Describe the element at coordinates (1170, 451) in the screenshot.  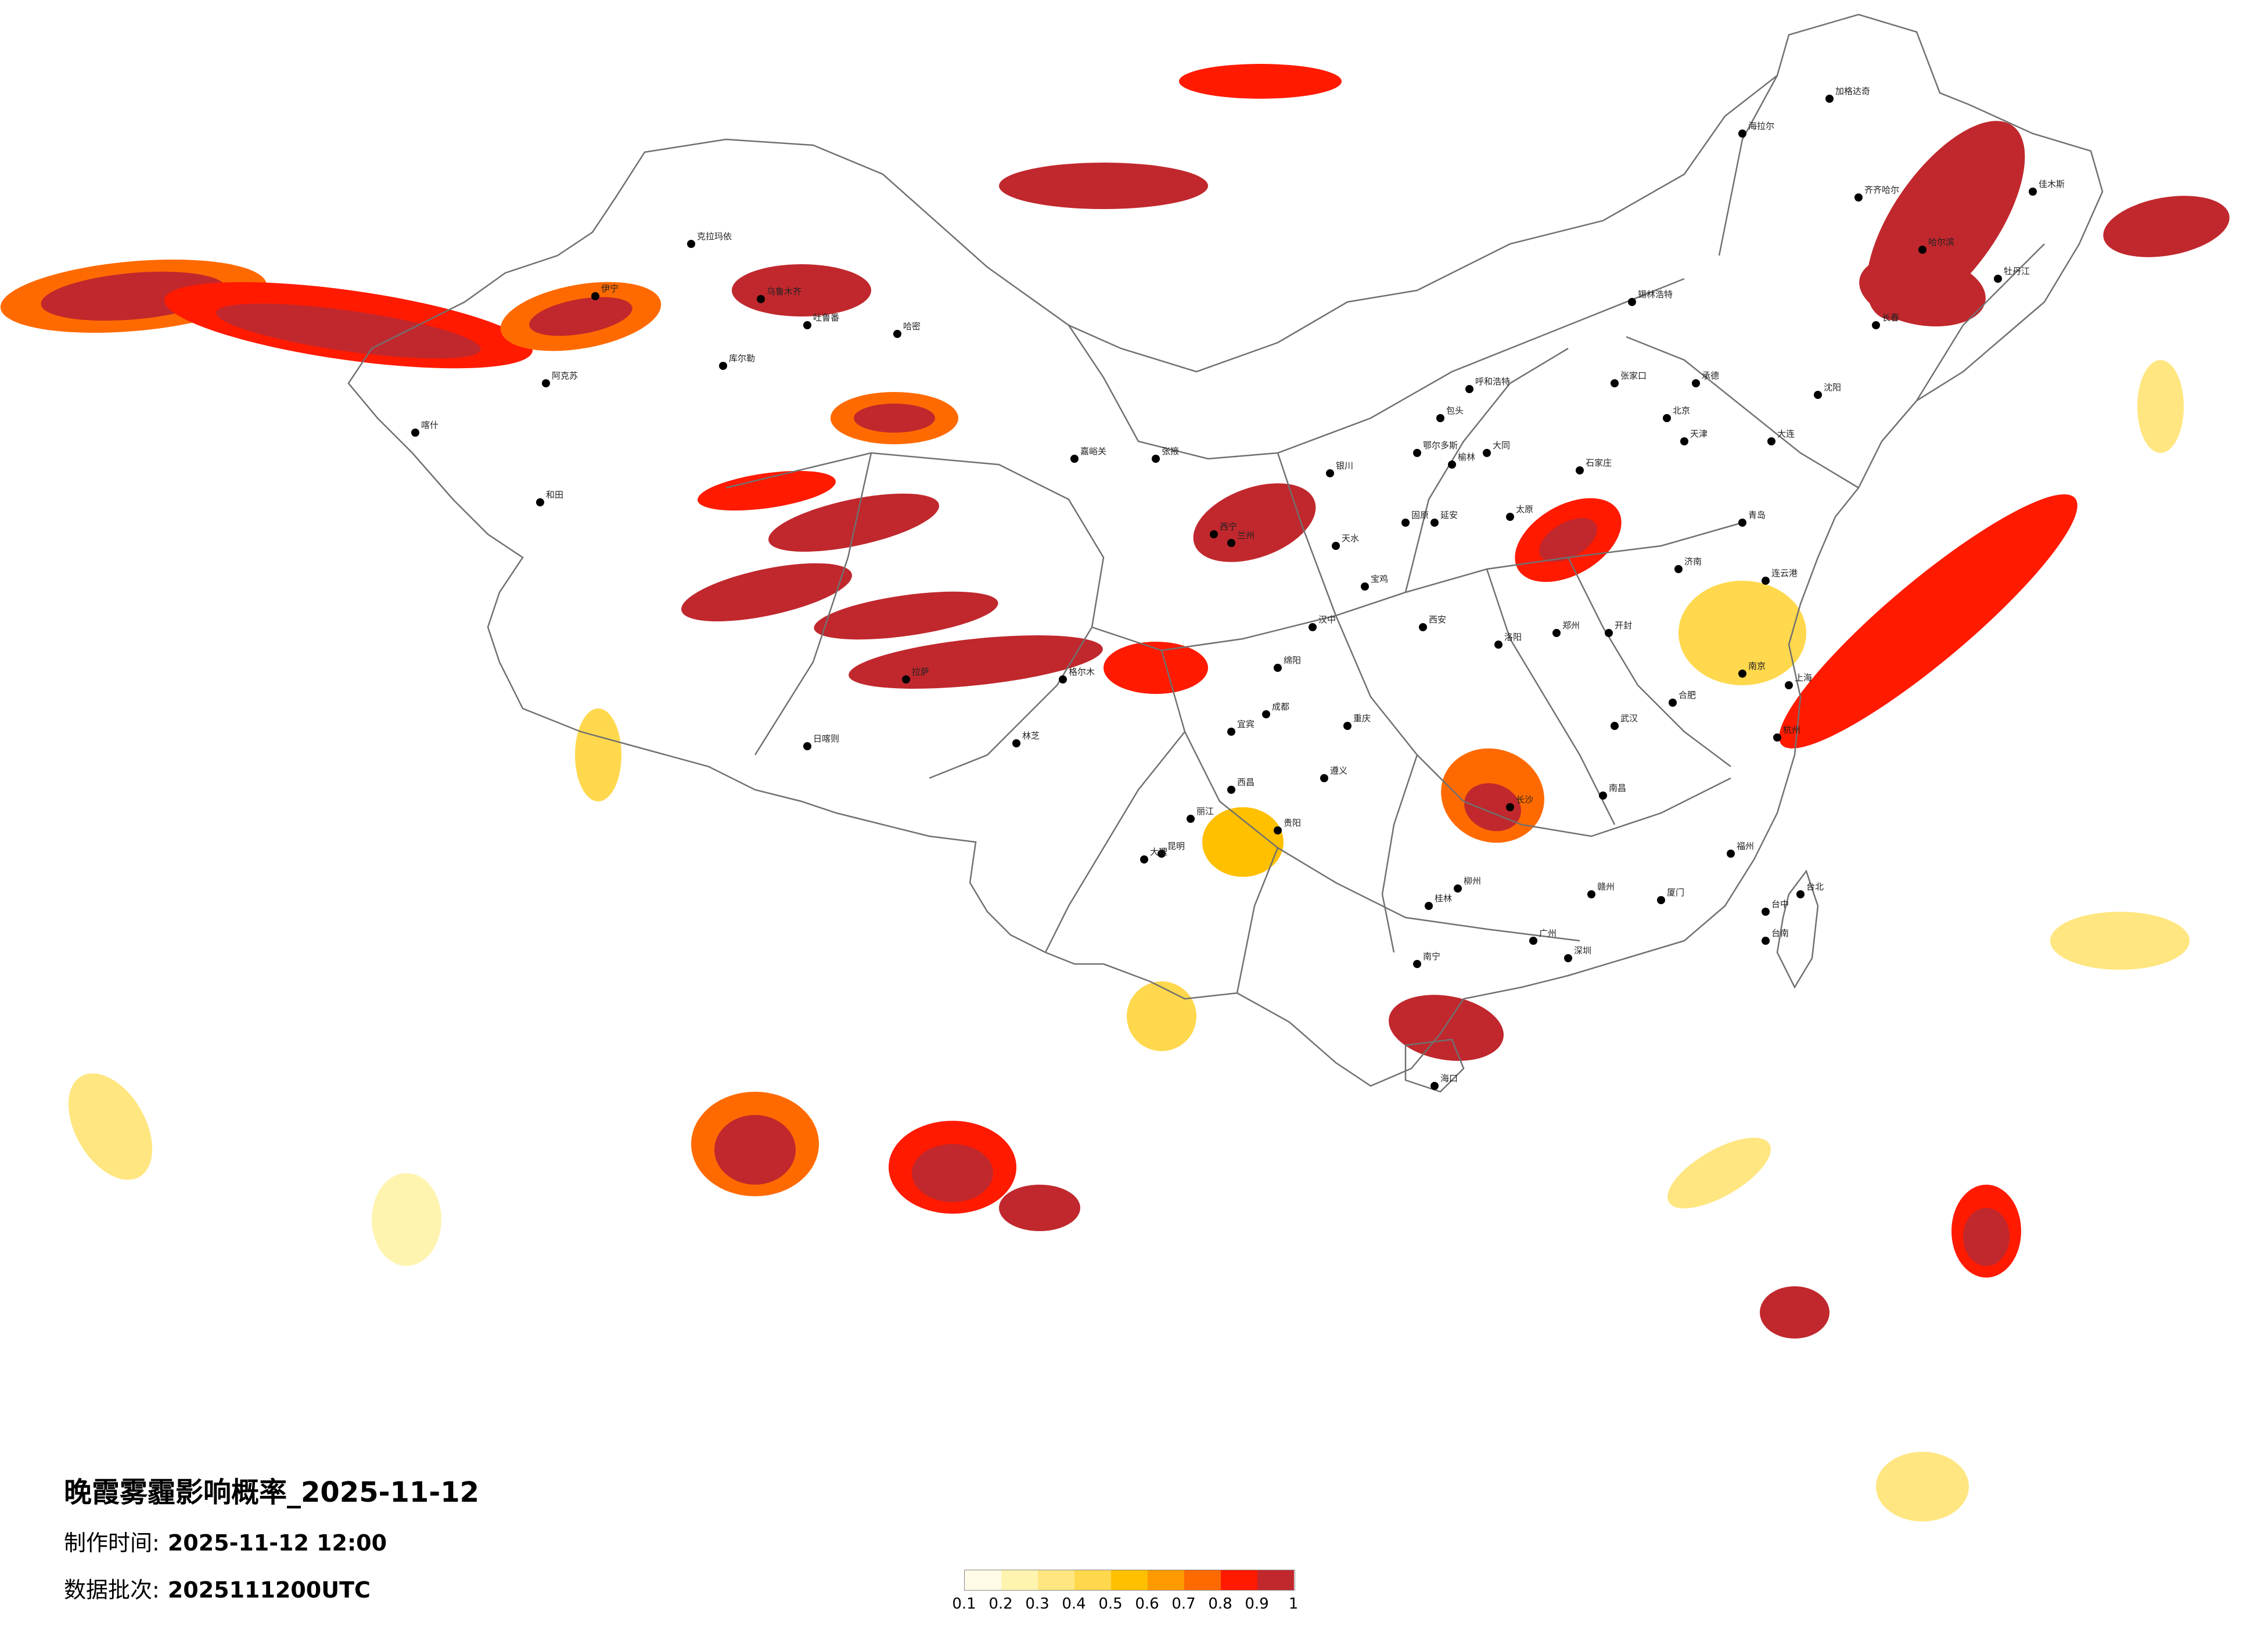
I see `city-label: 张掖` at that location.